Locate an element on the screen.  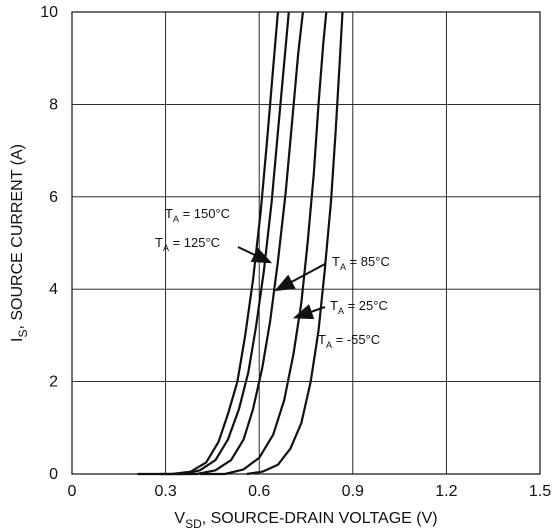
annotation-label: TA = -55°C is located at coordinates (349, 341).